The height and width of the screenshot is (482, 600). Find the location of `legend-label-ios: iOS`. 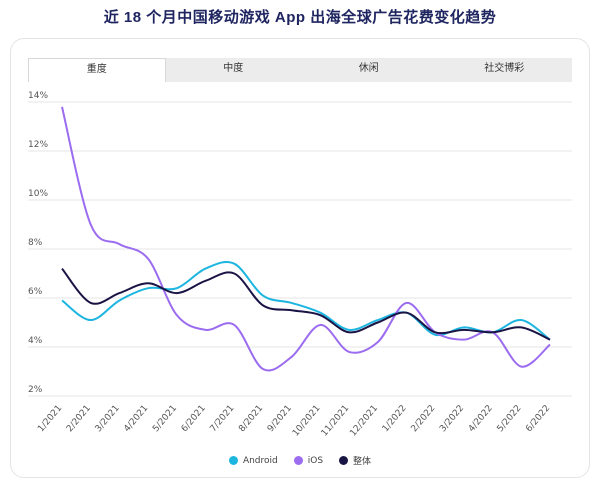

legend-label-ios: iOS is located at coordinates (315, 460).